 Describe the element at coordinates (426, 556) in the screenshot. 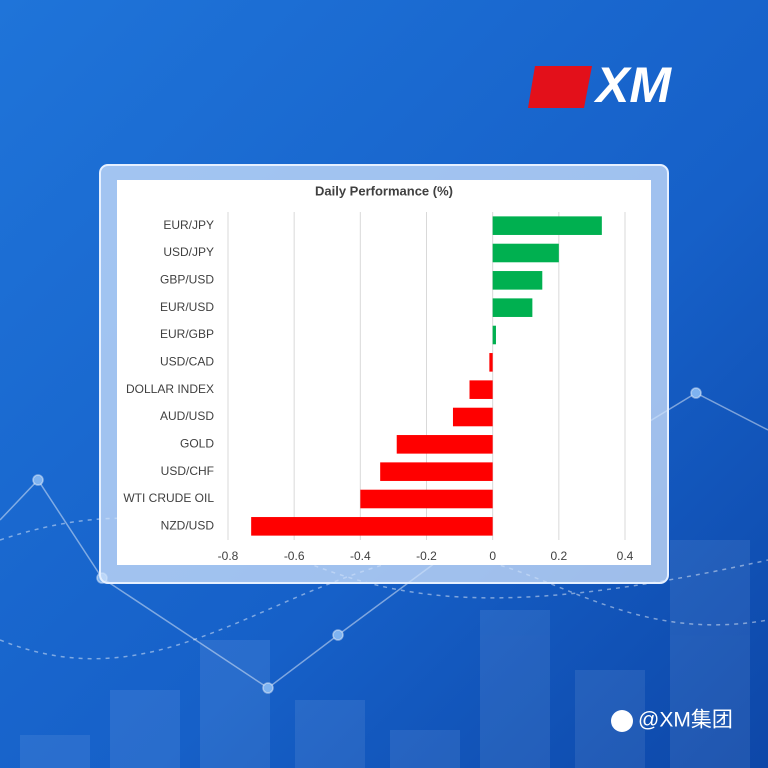

I see `x-tick-label: -0.2` at that location.